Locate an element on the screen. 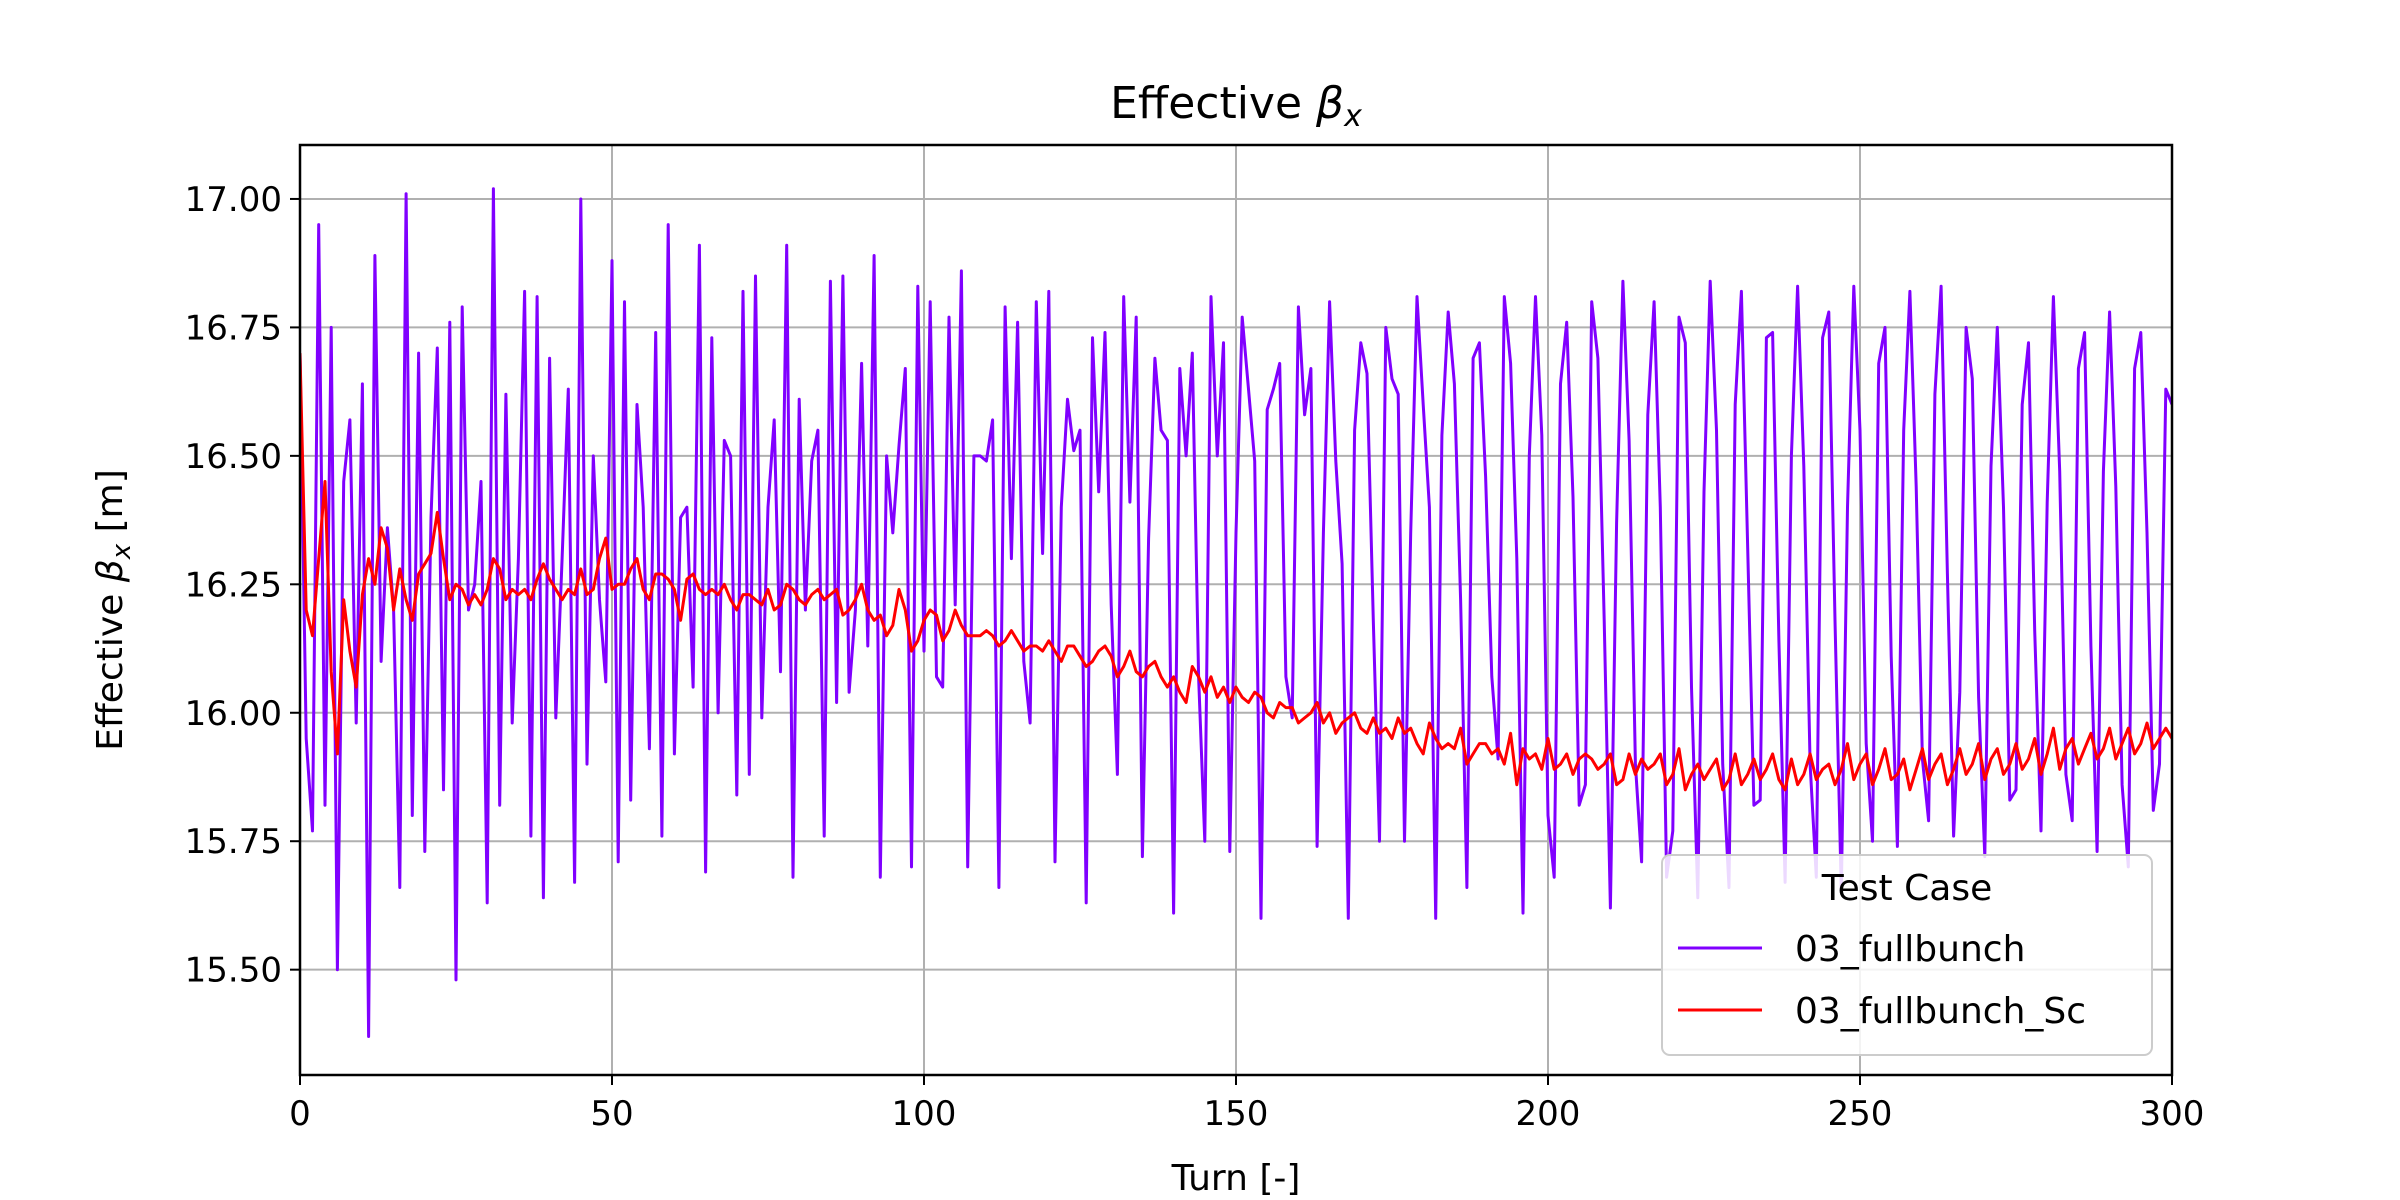  legend: Test Case 03_fullbunch 03_fullbunch_Sc is located at coordinates (1907, 955).